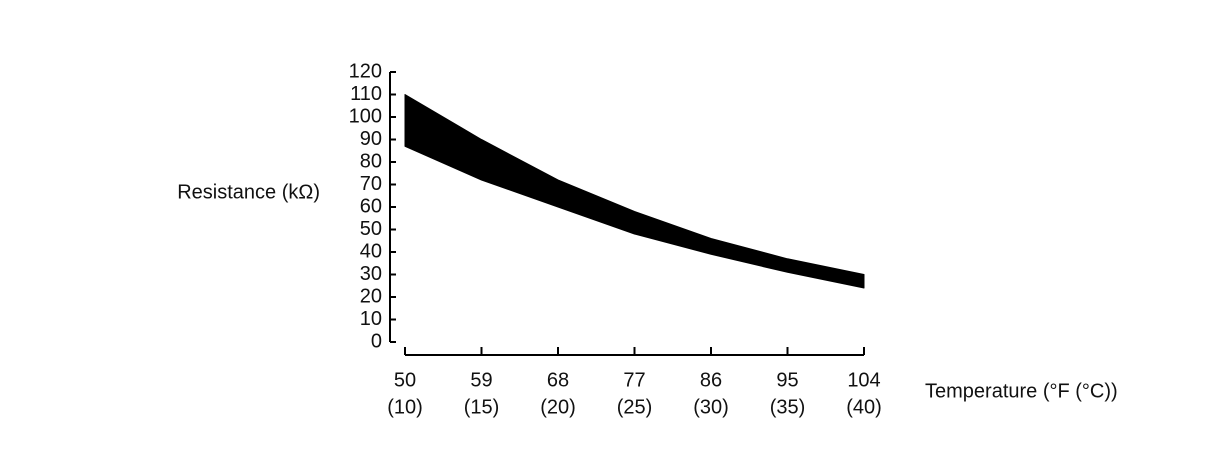  What do you see at coordinates (366, 94) in the screenshot?
I see `y-tick-label: 110` at bounding box center [366, 94].